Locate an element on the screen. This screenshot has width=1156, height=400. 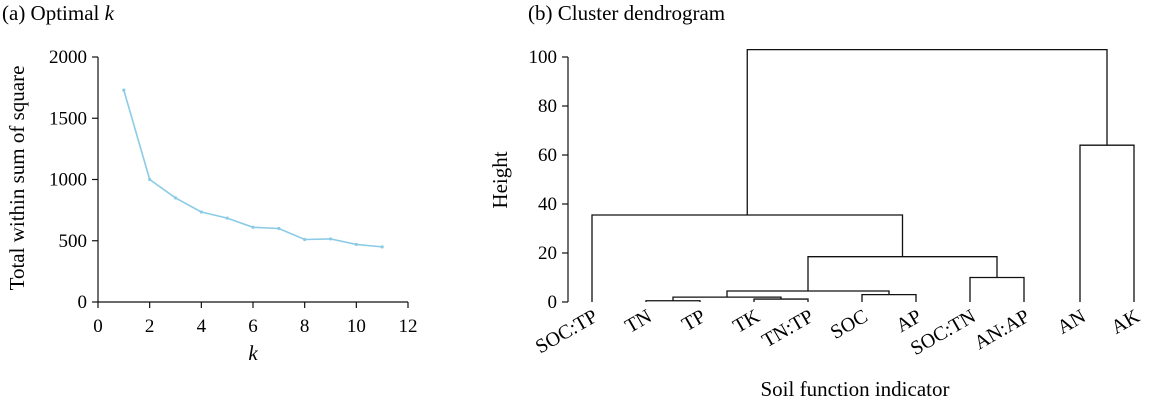
panel-a-x-tick-label: 12 is located at coordinates (408, 326).